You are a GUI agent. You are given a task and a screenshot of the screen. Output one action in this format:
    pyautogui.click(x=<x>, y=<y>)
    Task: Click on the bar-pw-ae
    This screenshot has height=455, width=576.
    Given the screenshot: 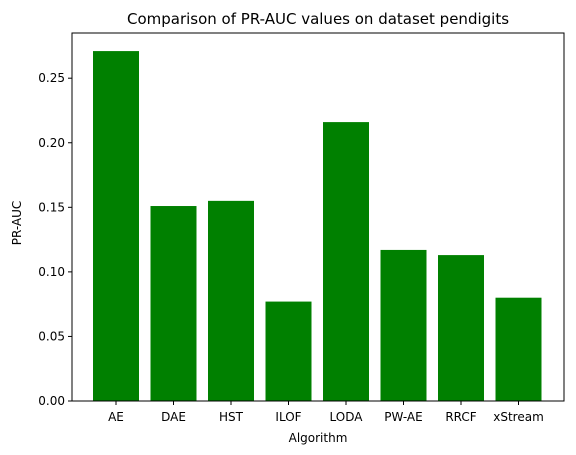 What is the action you would take?
    pyautogui.click(x=403, y=325)
    